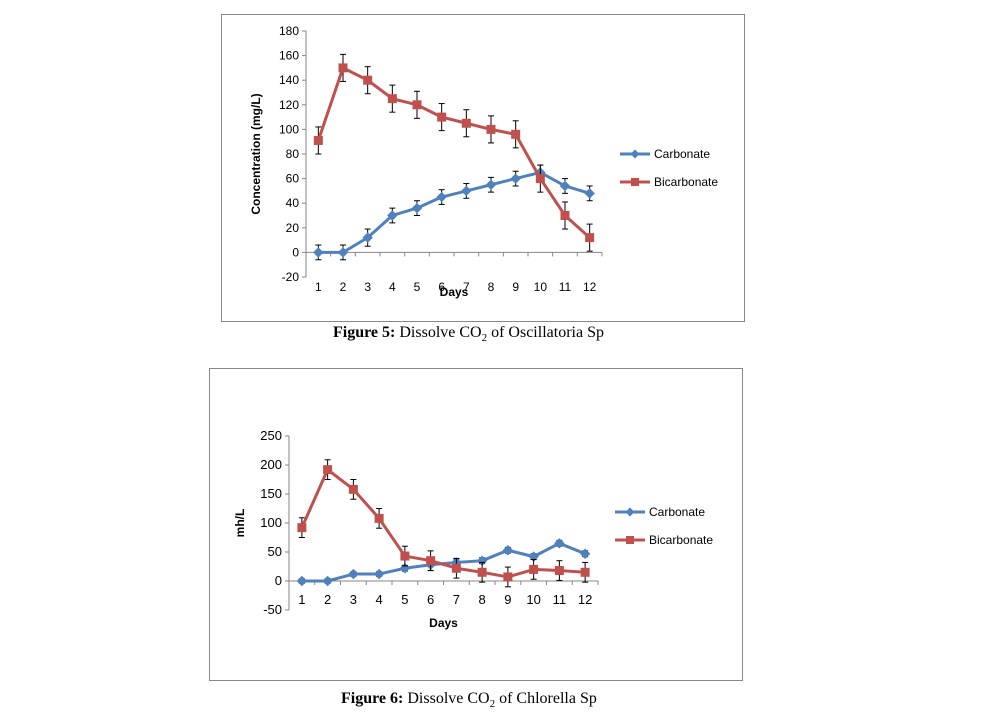 The width and height of the screenshot is (982, 720). Describe the element at coordinates (272, 609) in the screenshot. I see `fig6-y-tick-label: -50` at that location.